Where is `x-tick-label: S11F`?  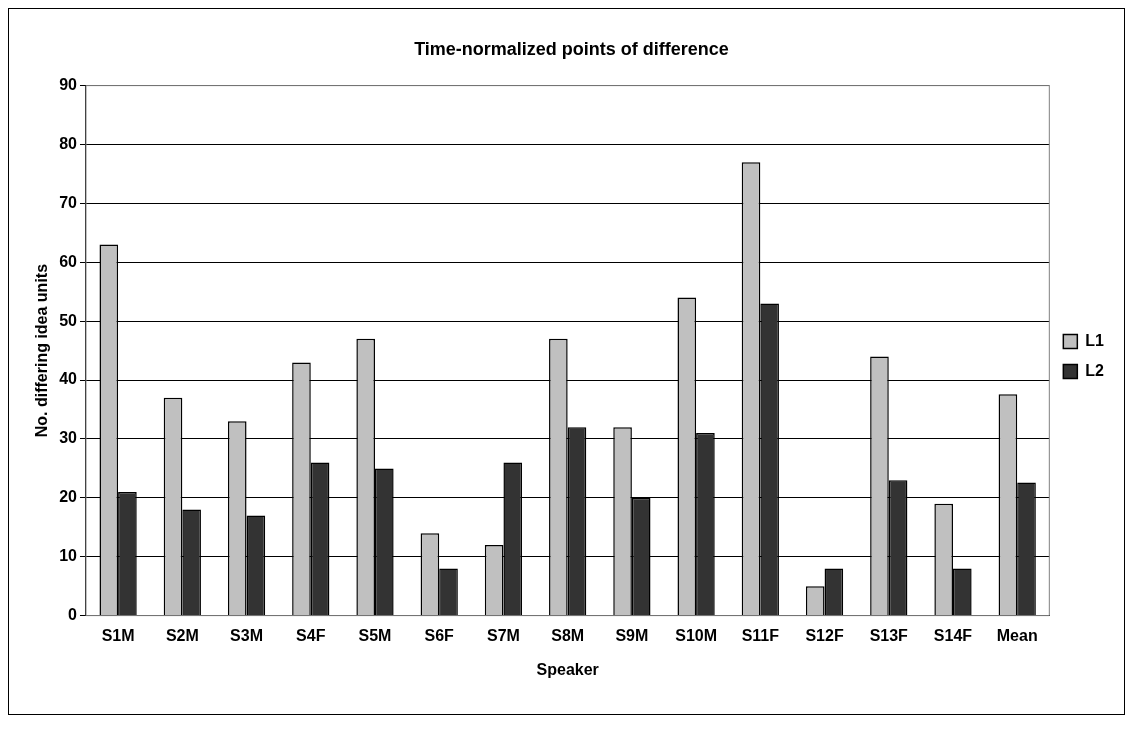
x-tick-label: S11F is located at coordinates (760, 635).